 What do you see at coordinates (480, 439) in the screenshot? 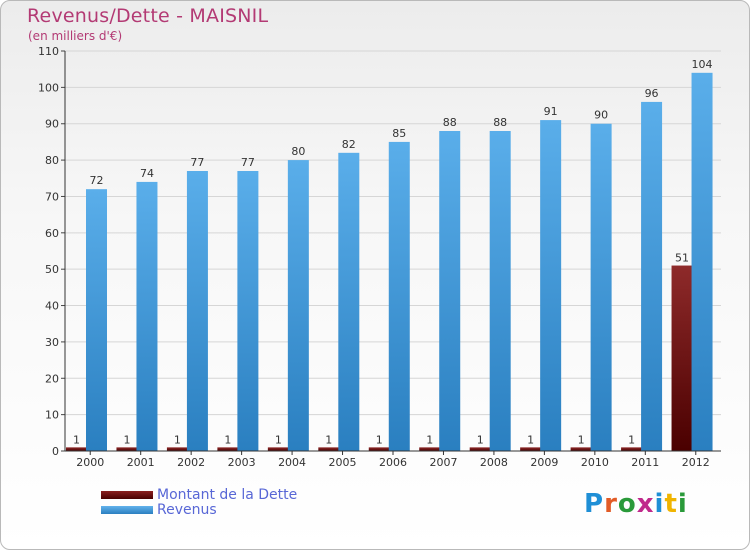
I see `data-label-debt-2008: 1` at bounding box center [480, 439].